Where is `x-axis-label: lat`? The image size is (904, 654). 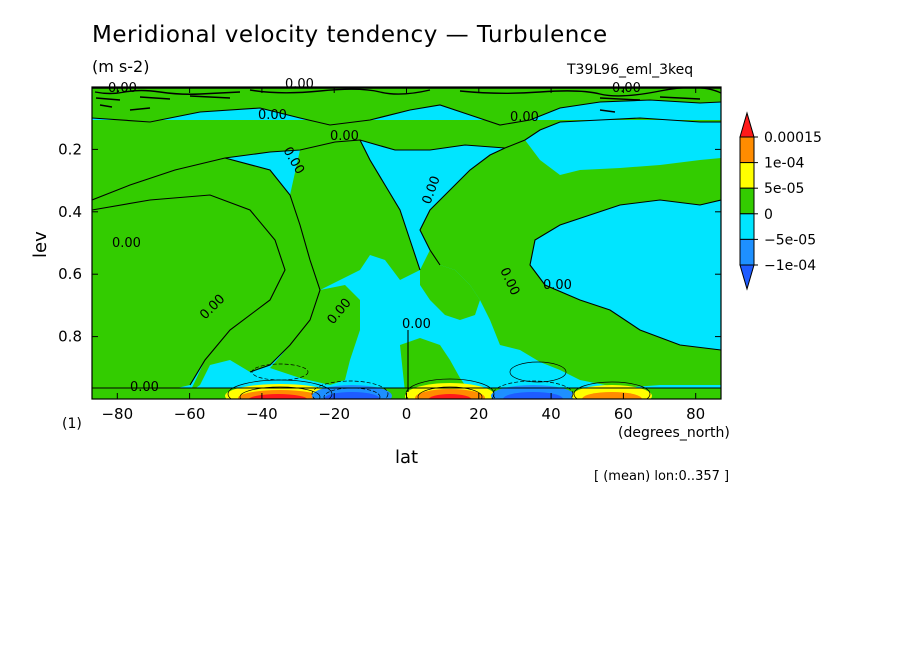 x-axis-label: lat is located at coordinates (407, 457).